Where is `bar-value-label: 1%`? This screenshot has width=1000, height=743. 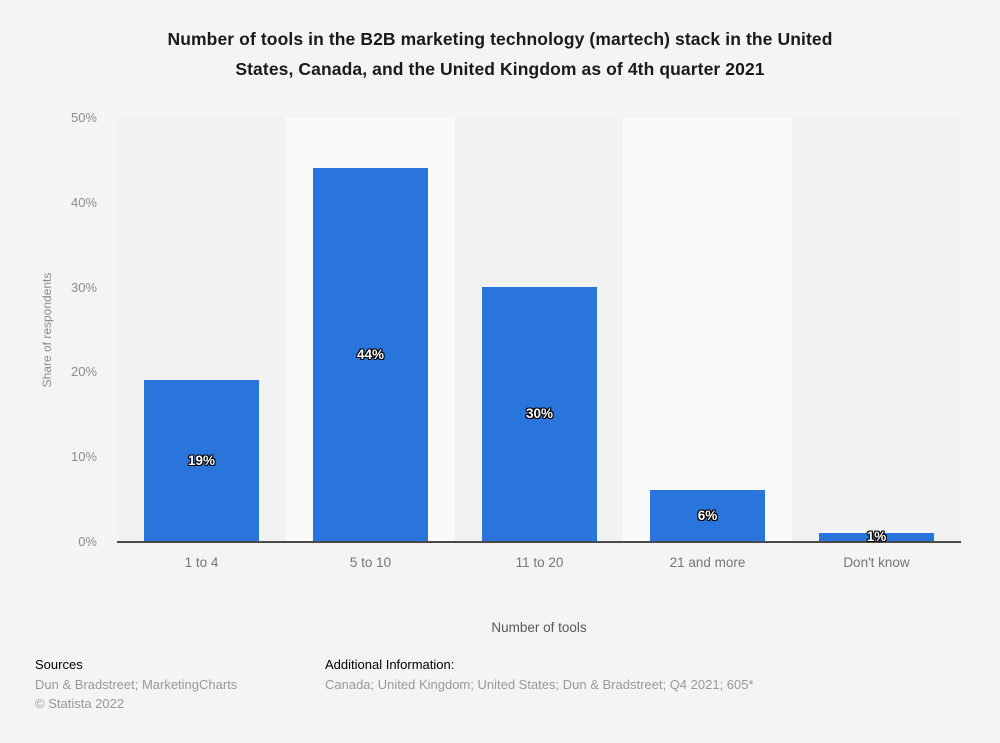 bar-value-label: 1% is located at coordinates (876, 536).